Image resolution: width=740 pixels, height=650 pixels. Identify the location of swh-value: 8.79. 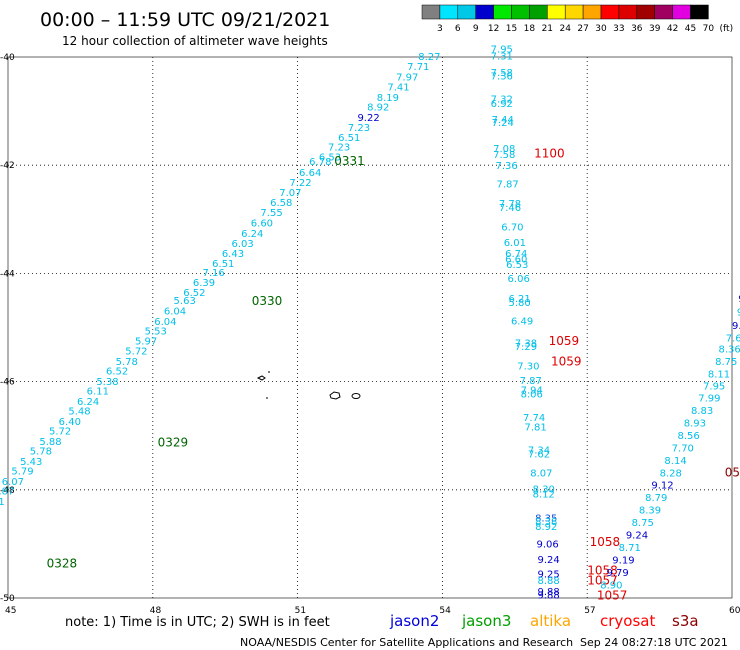
(656, 498).